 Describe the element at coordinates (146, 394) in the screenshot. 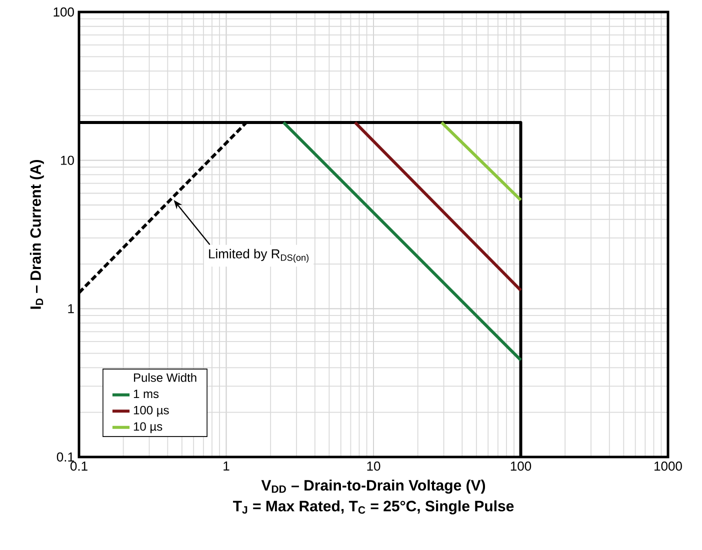

I see `legend-label: 1 ms` at that location.